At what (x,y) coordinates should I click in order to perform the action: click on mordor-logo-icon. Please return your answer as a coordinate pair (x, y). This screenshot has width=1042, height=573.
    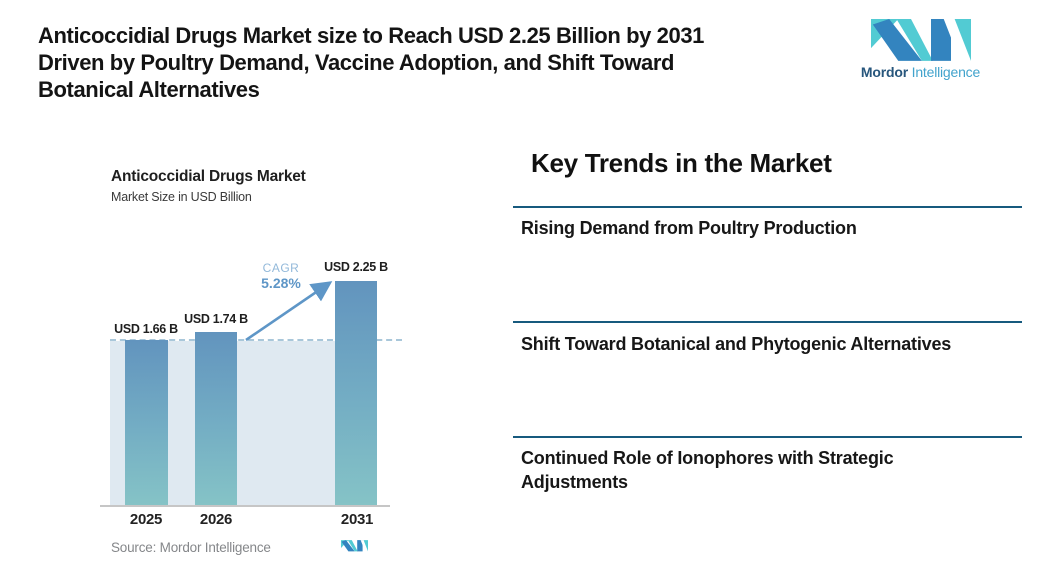
    Looking at the image, I should click on (920, 40).